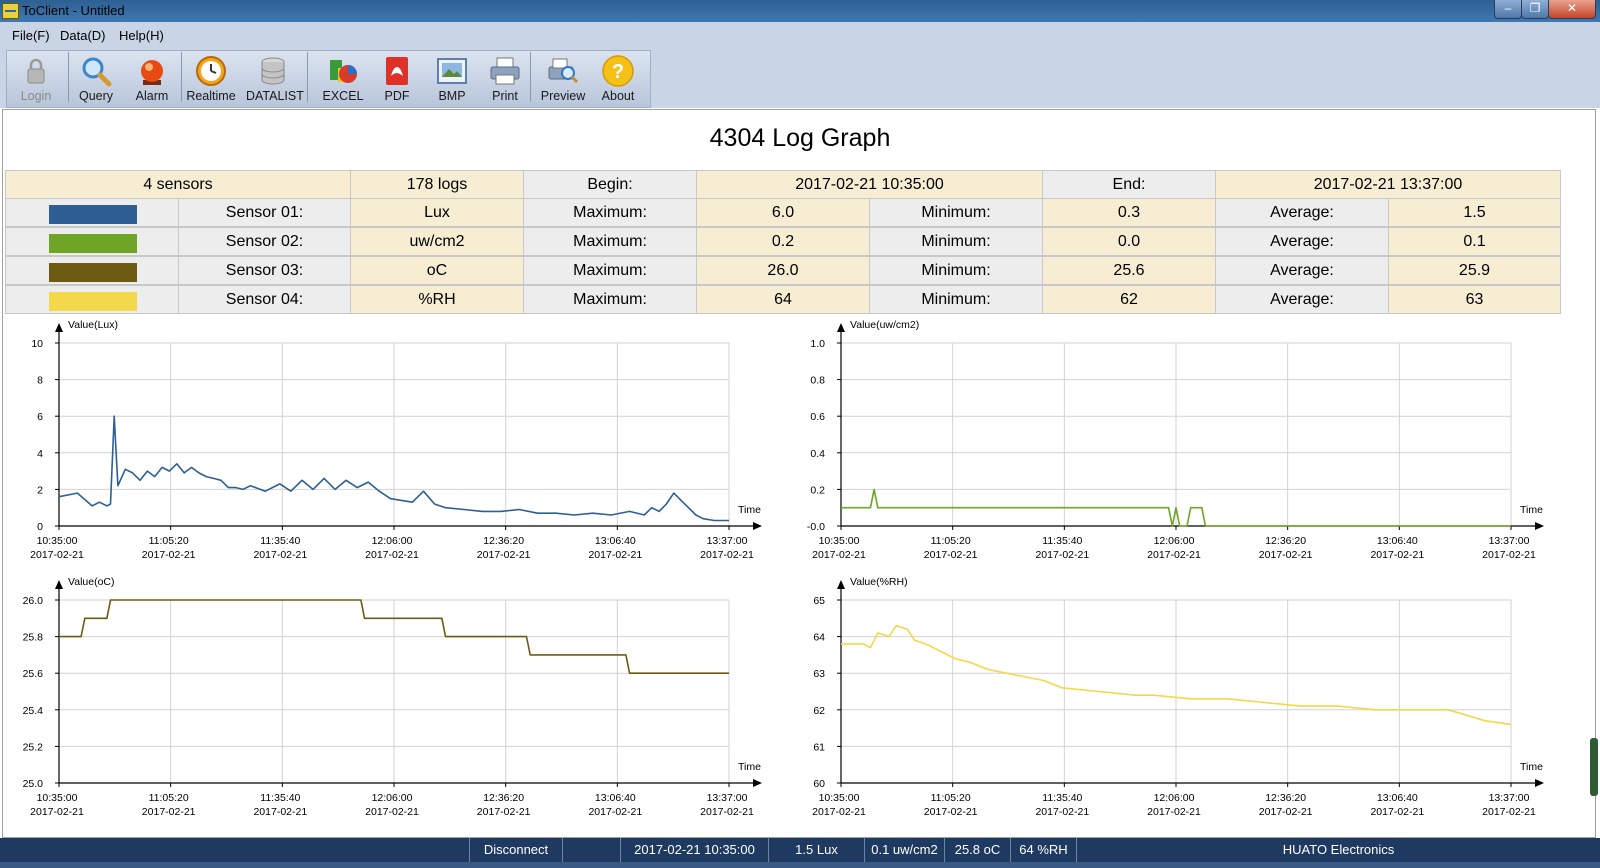 The image size is (1600, 868). What do you see at coordinates (610, 241) in the screenshot?
I see `sensor-max-label: Maximum:` at bounding box center [610, 241].